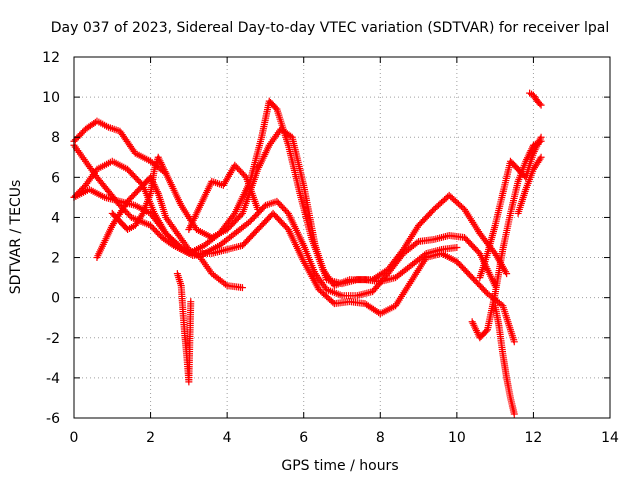 The height and width of the screenshot is (480, 640). What do you see at coordinates (55, 178) in the screenshot?
I see `y-tick-label: 6` at bounding box center [55, 178].